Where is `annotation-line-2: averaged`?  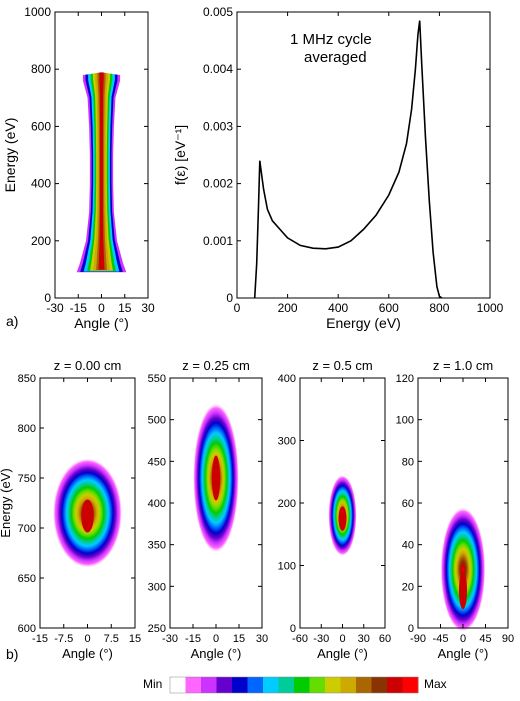
annotation-line-2: averaged is located at coordinates (335, 57).